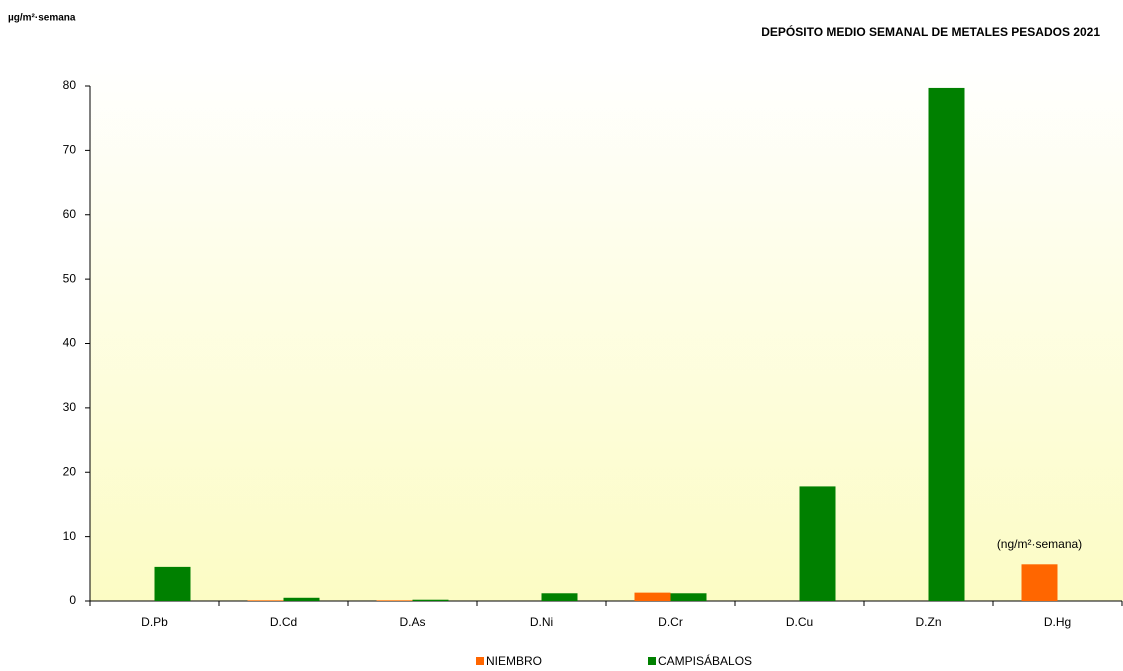 The image size is (1123, 671). I want to click on y-tick-label: 50, so click(70, 278).